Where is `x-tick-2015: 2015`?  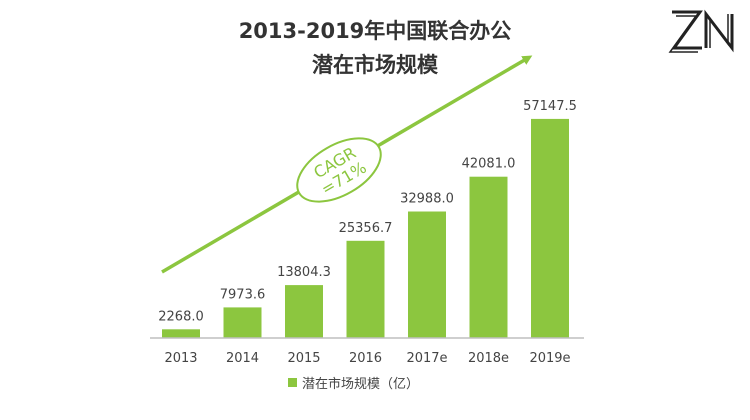 x-tick-2015: 2015 is located at coordinates (303, 358).